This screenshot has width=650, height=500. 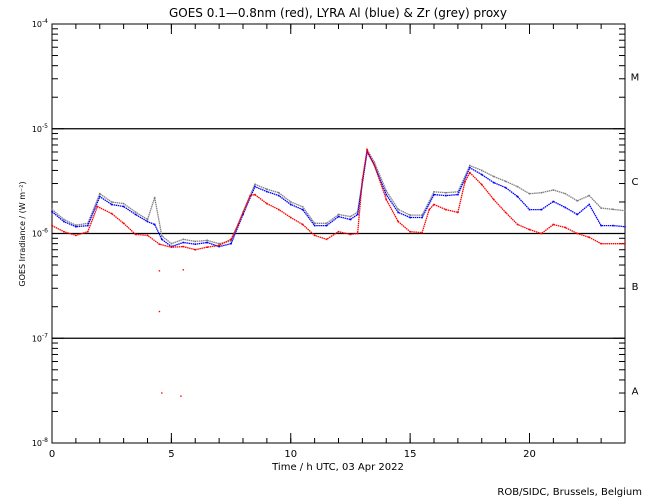 I want to click on x-tick-label: 5, so click(x=171, y=454).